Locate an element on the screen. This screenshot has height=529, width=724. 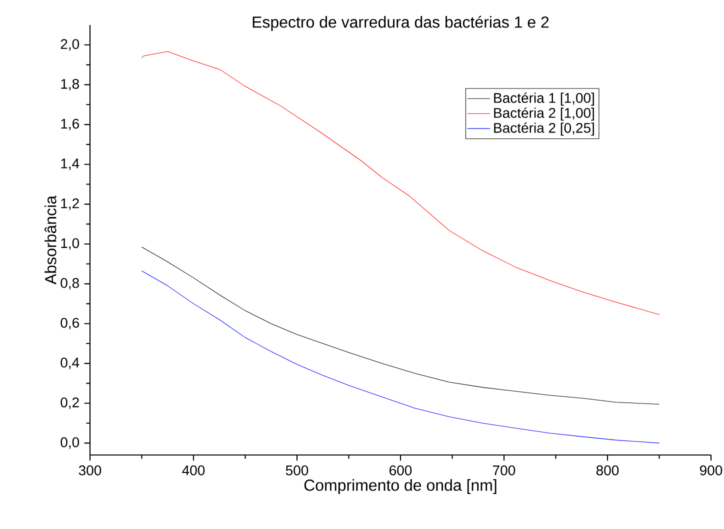
y-tick-label: 0,4 is located at coordinates (70, 364).